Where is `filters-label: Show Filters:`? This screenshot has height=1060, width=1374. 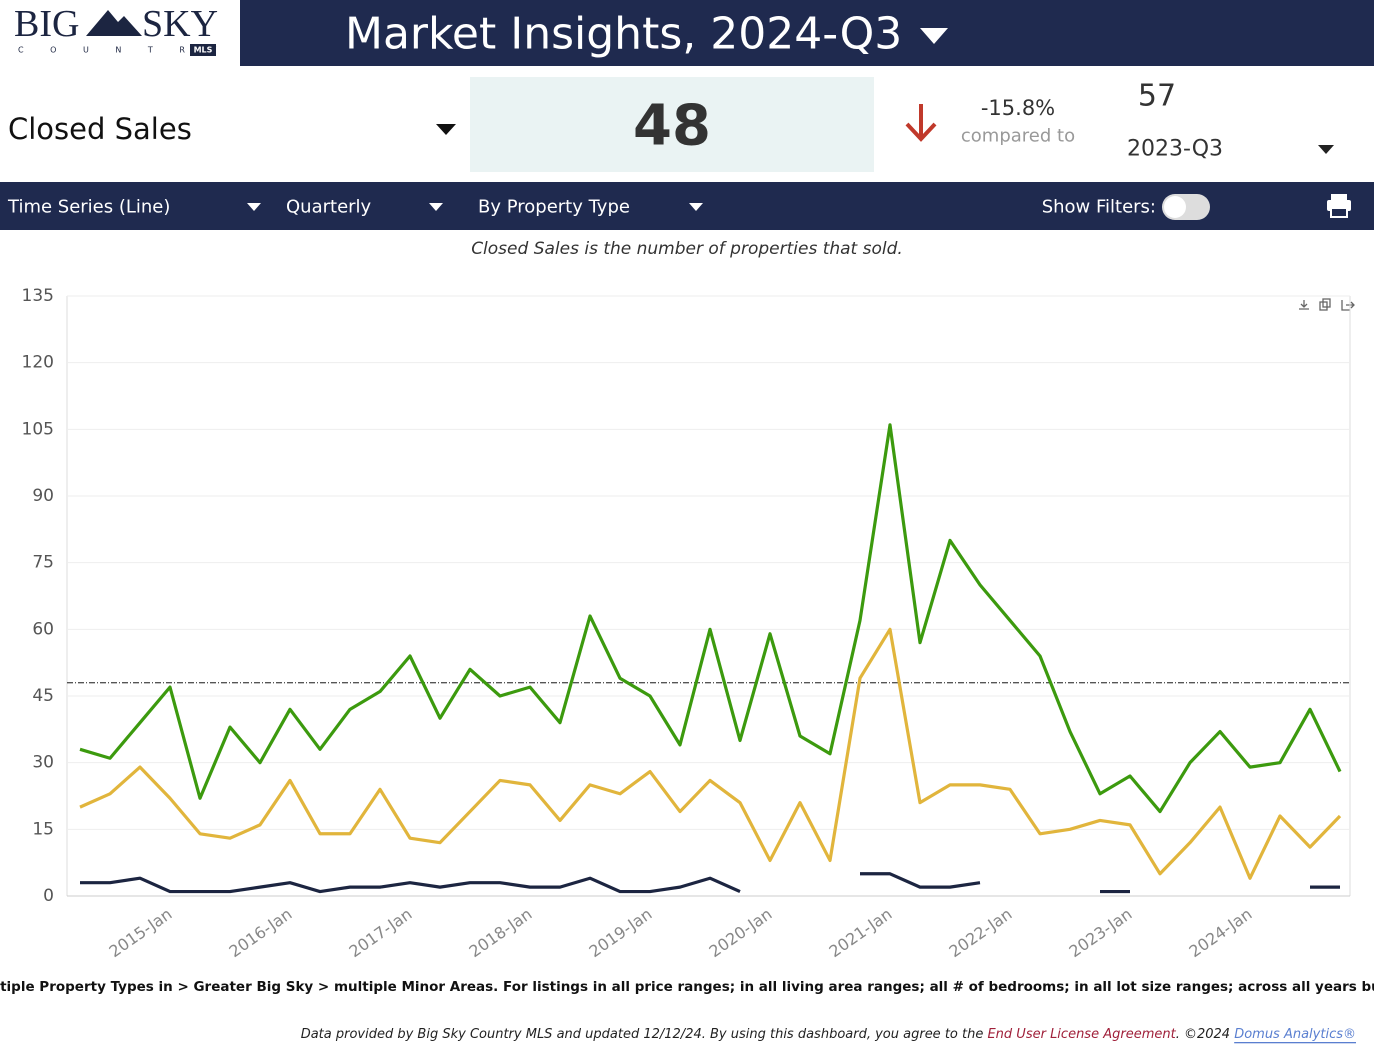
filters-label: Show Filters: is located at coordinates (1099, 207).